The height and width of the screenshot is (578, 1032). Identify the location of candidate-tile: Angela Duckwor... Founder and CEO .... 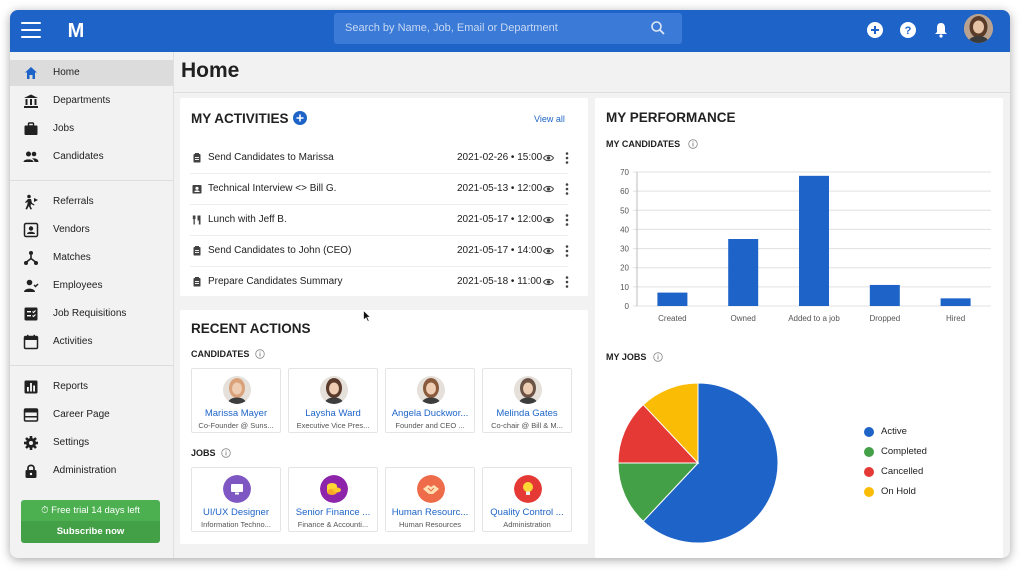
(430, 400).